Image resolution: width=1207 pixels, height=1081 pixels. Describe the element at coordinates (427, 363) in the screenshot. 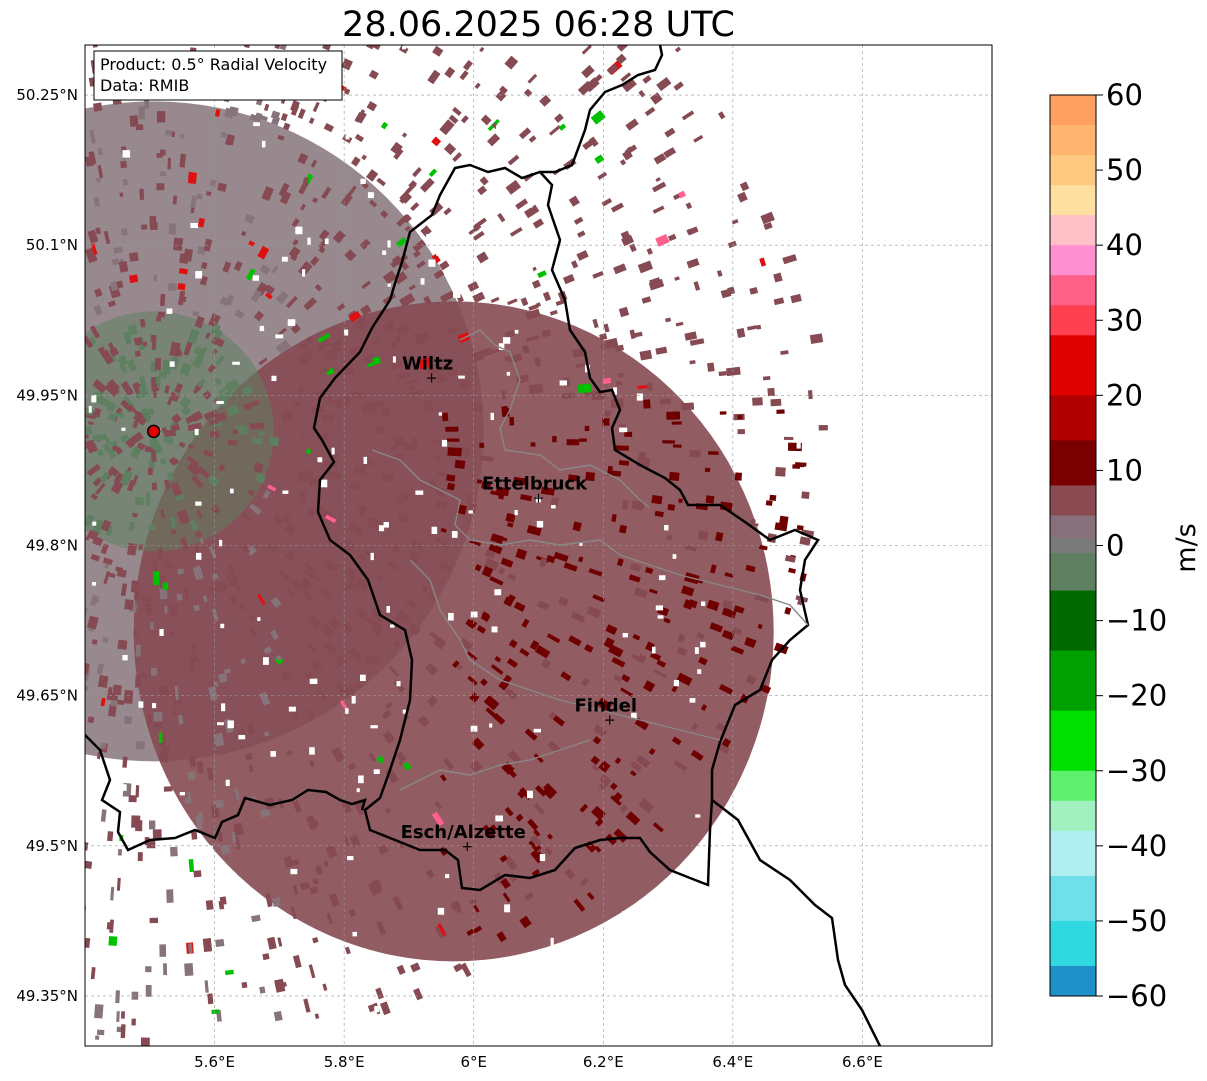

I see `city-label: Wiltz` at that location.